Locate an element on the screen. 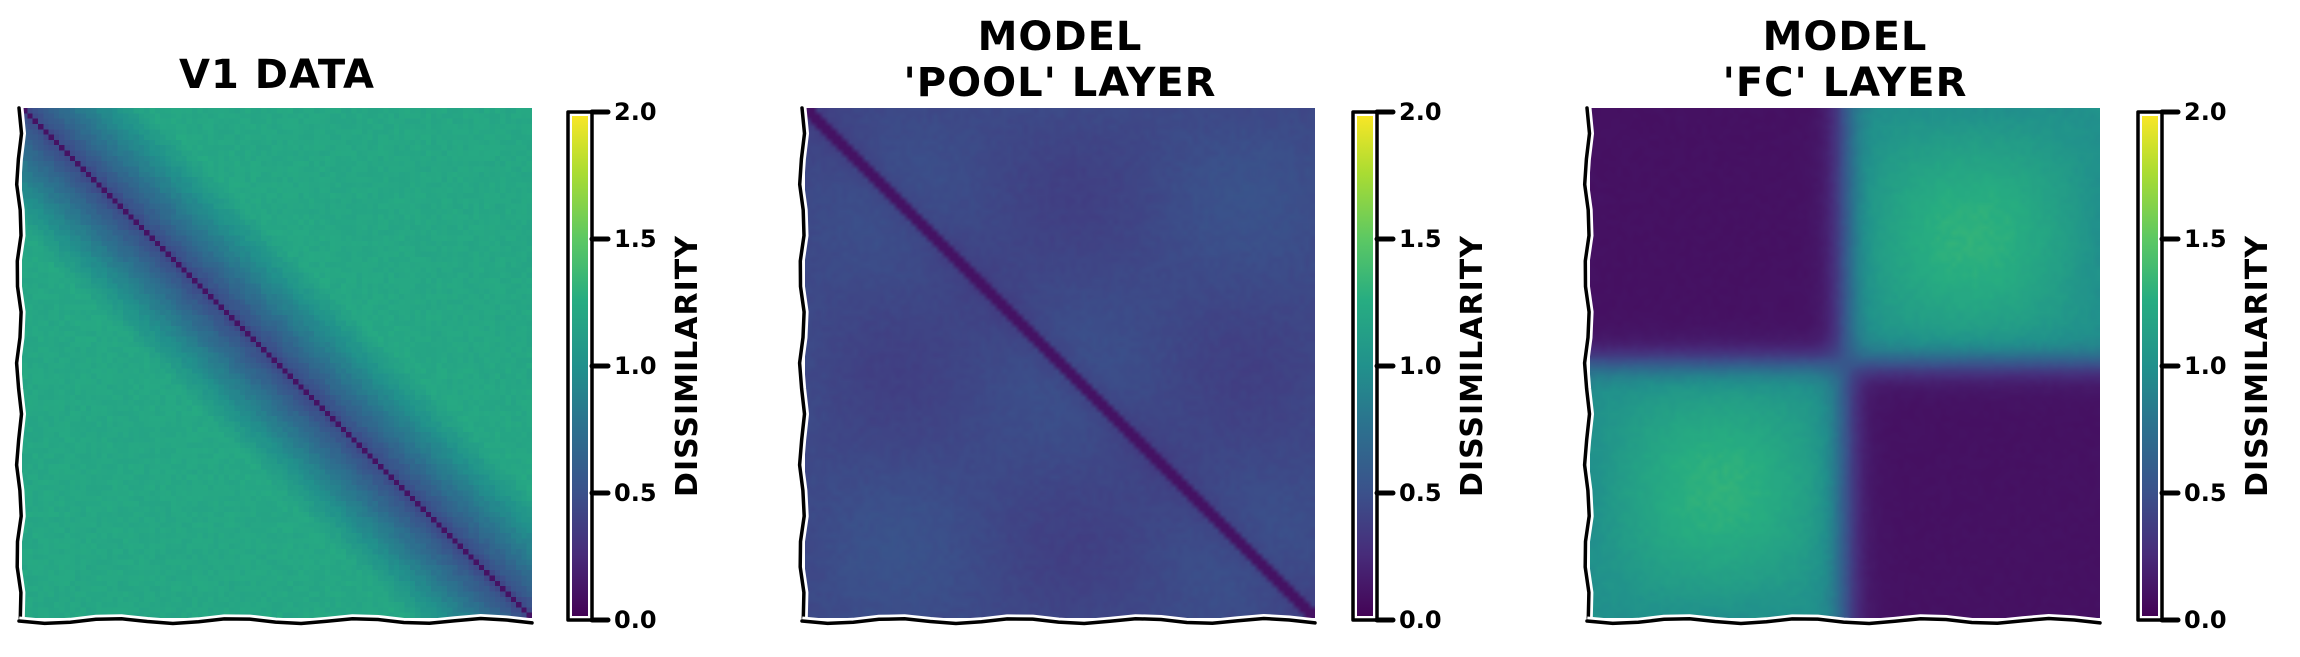  chart-title-line-1: V1 DATA is located at coordinates (277, 75).